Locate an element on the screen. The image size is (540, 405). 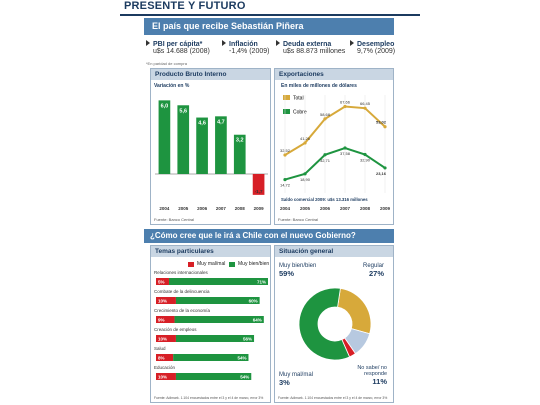
gdp-year-tick: 2005 is located at coordinates (183, 208).